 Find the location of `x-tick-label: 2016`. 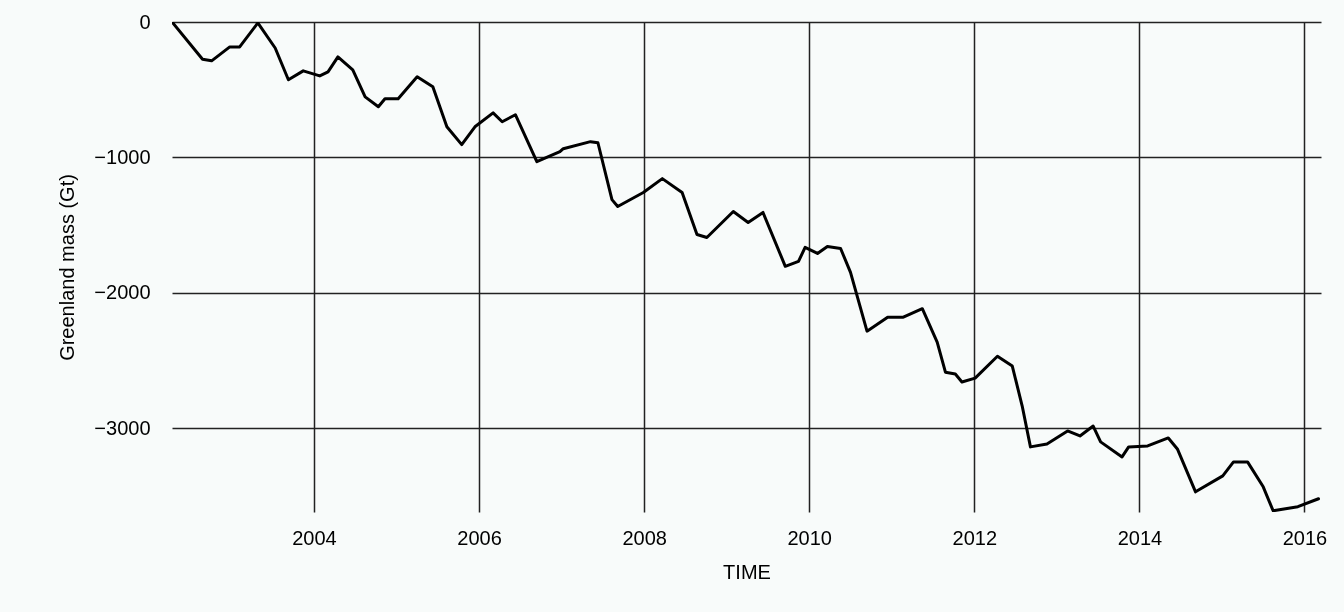

x-tick-label: 2016 is located at coordinates (1305, 537).